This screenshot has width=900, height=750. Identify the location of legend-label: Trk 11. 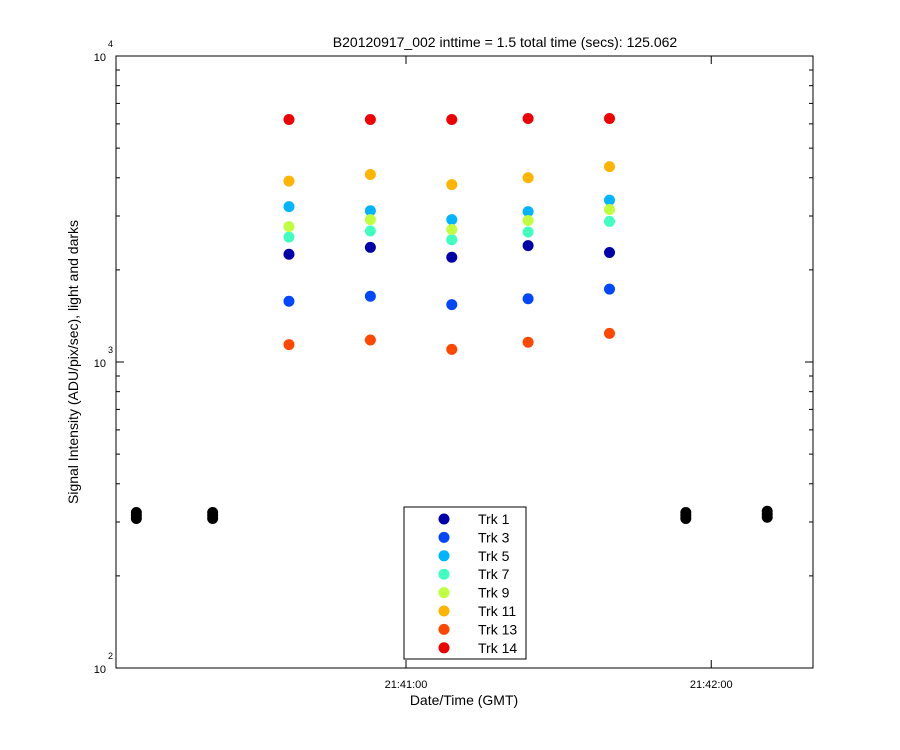
(497, 611).